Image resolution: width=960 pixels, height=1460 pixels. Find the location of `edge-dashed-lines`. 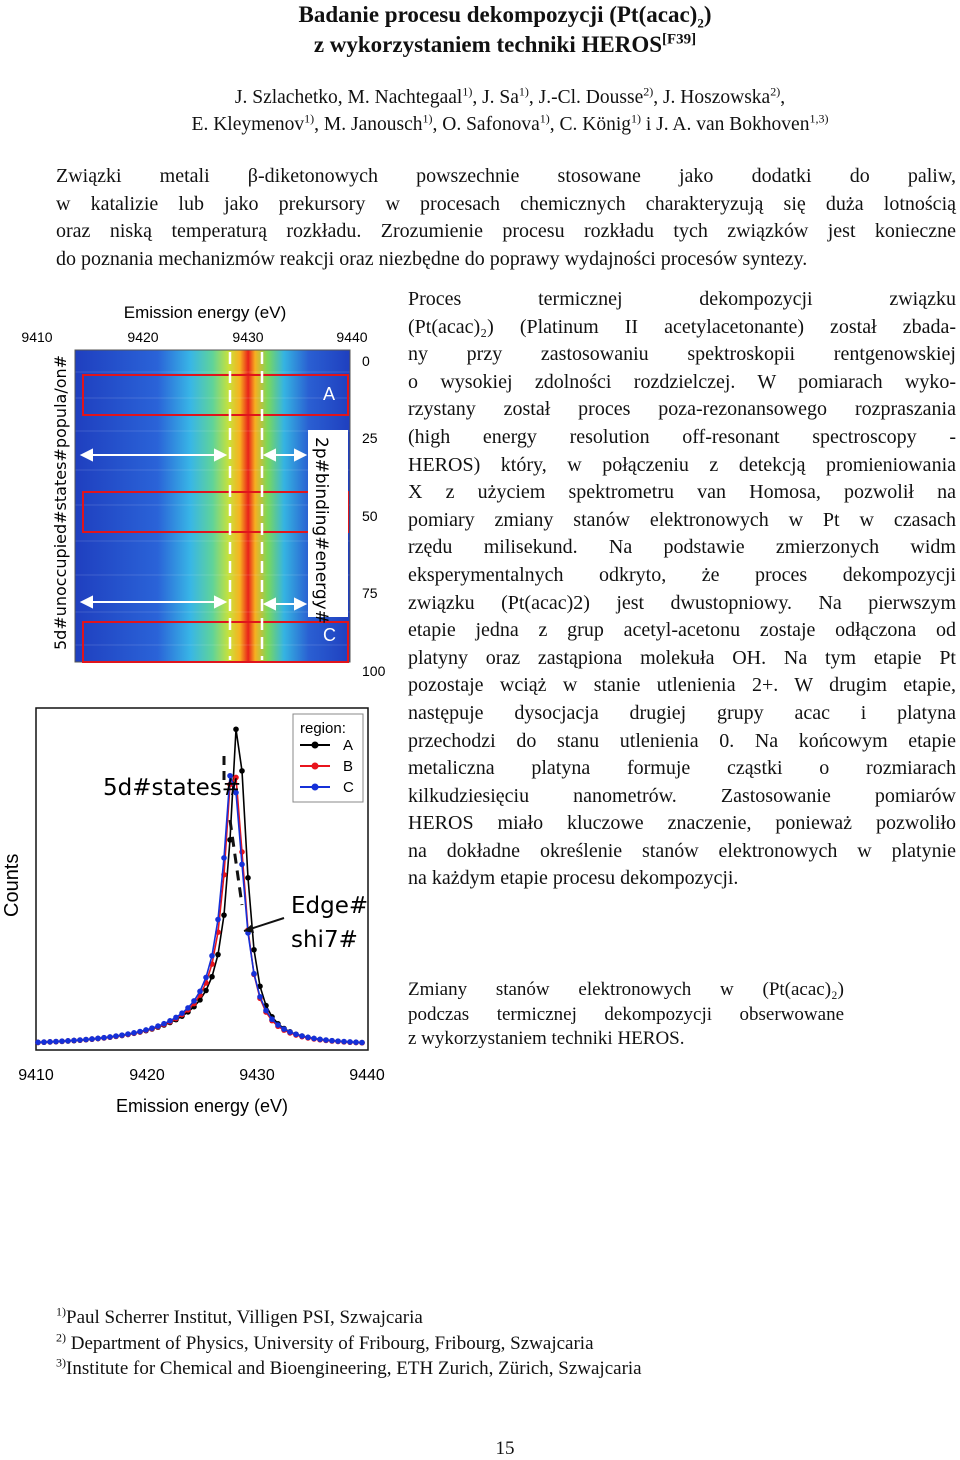

edge-dashed-lines is located at coordinates (246, 506).